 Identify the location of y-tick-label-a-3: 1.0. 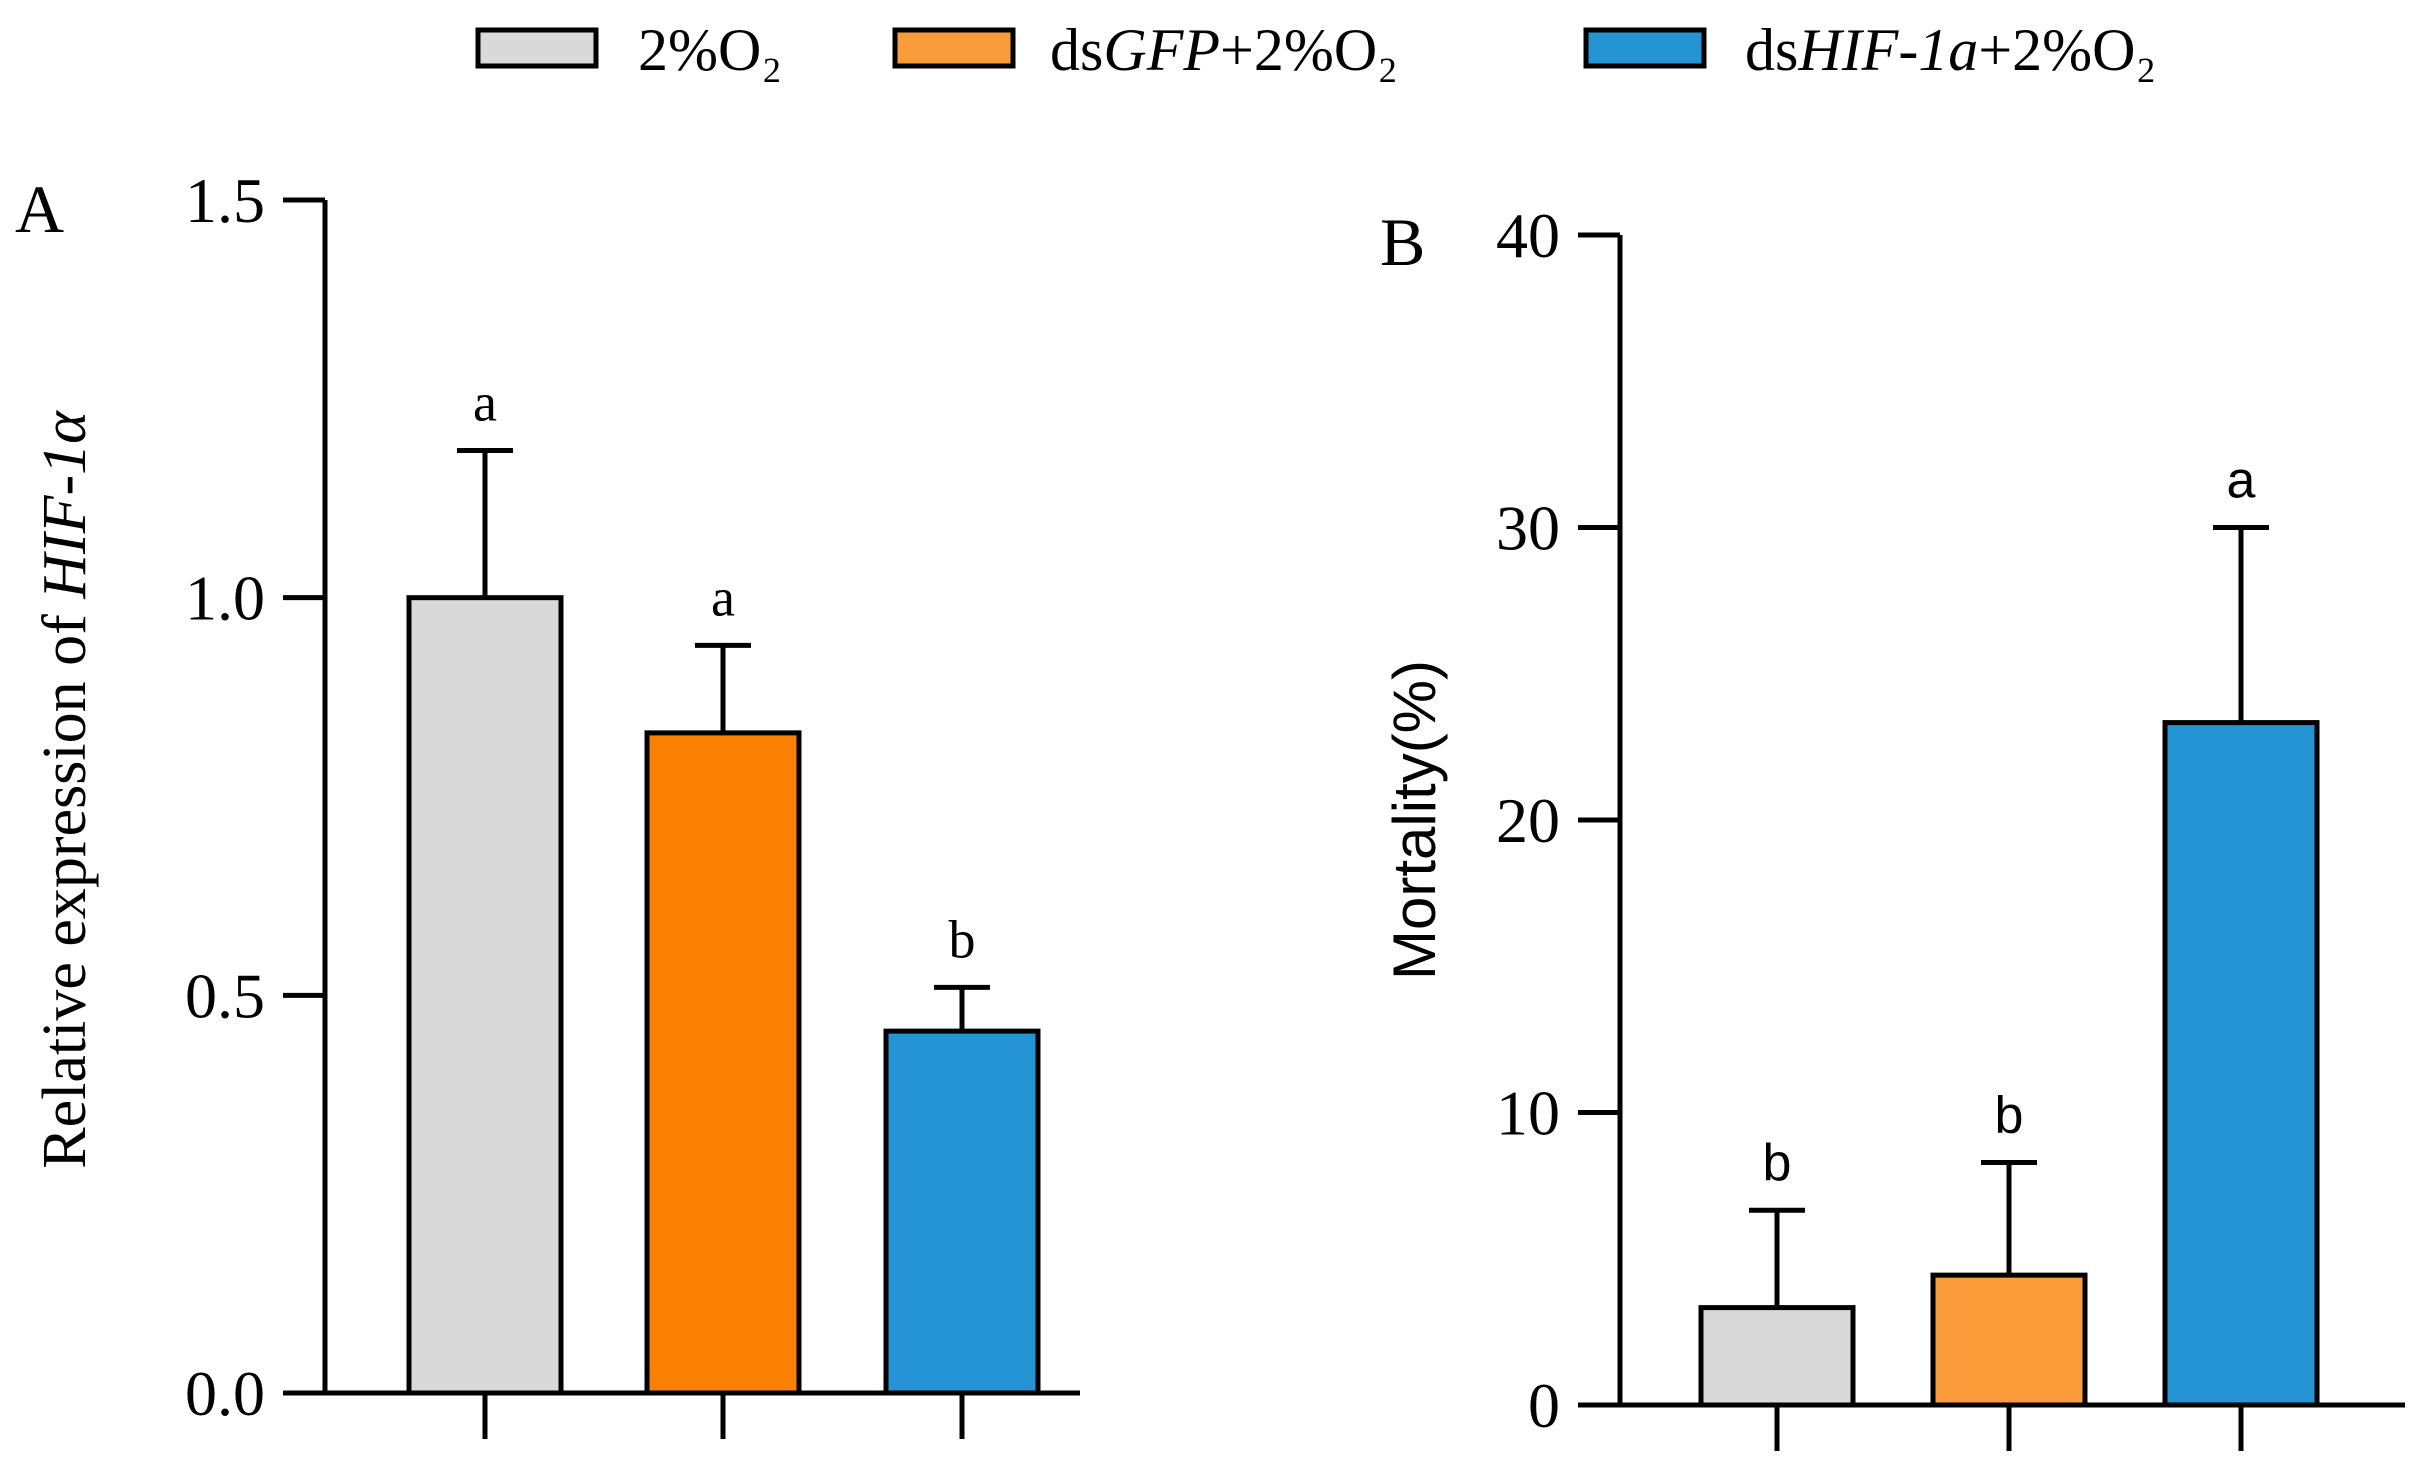
(225, 598).